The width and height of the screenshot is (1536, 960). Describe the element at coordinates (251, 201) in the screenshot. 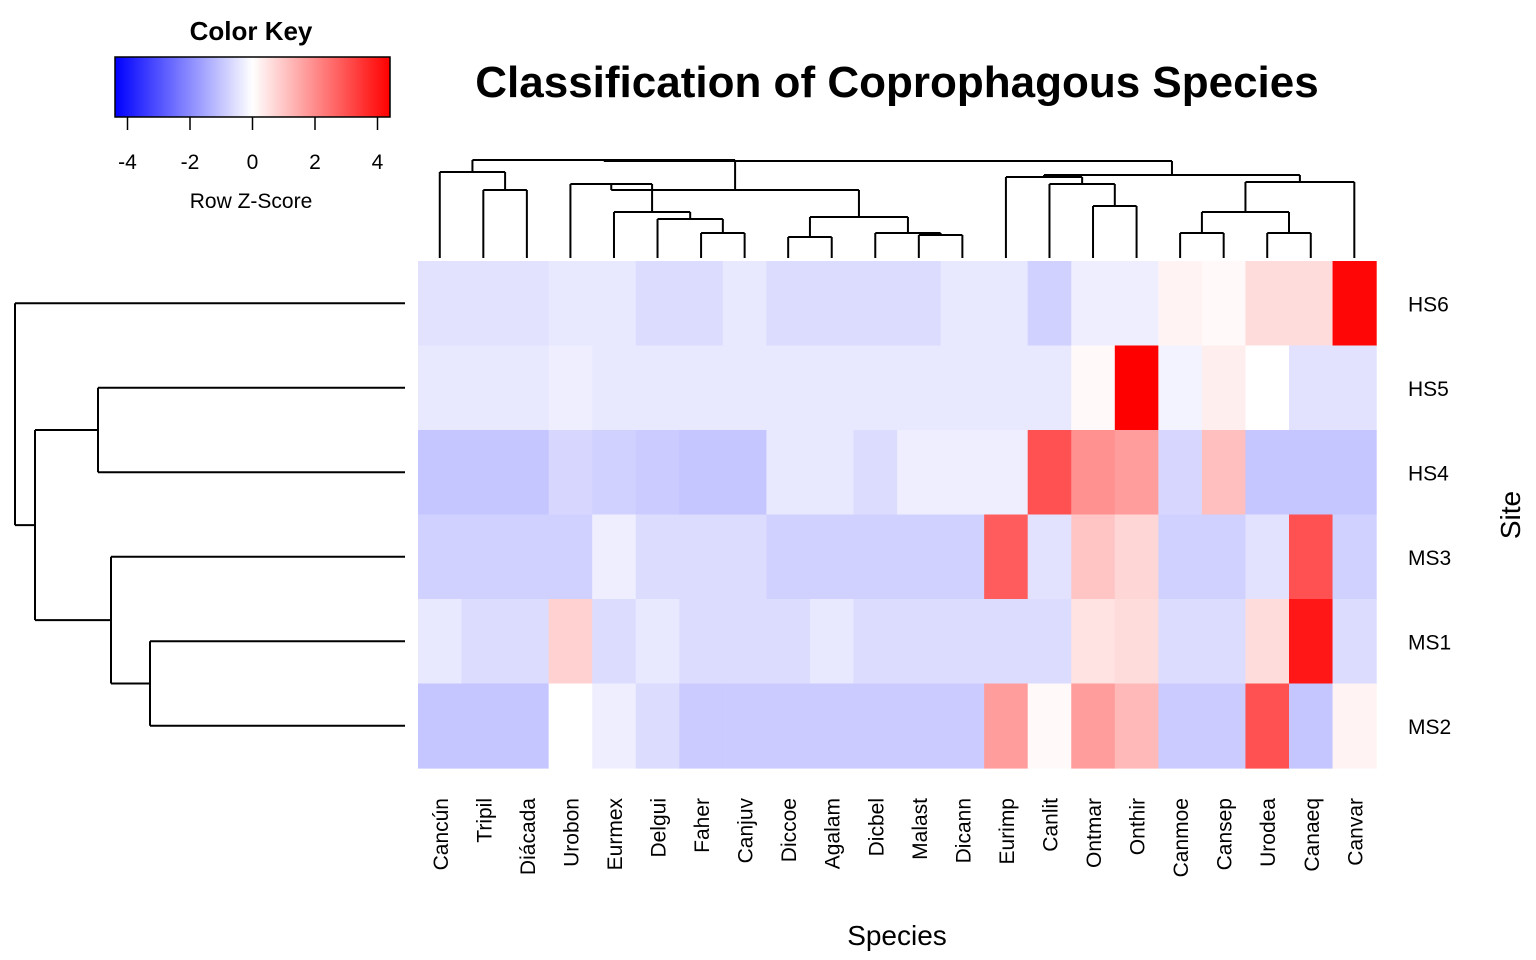

I see `color-key-label: Row Z-Score` at that location.